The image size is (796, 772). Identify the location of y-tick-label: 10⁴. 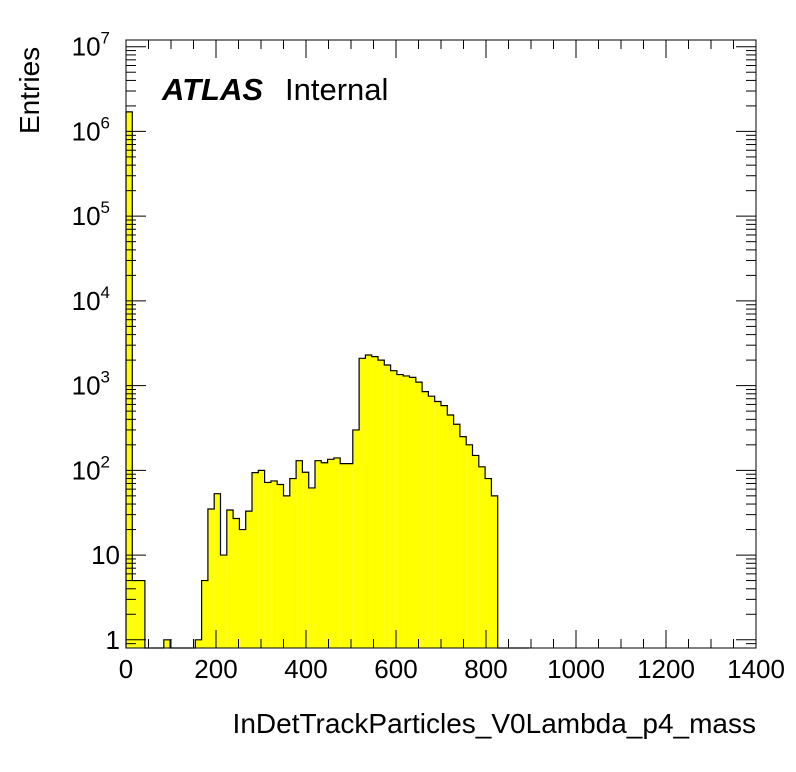
(91, 299).